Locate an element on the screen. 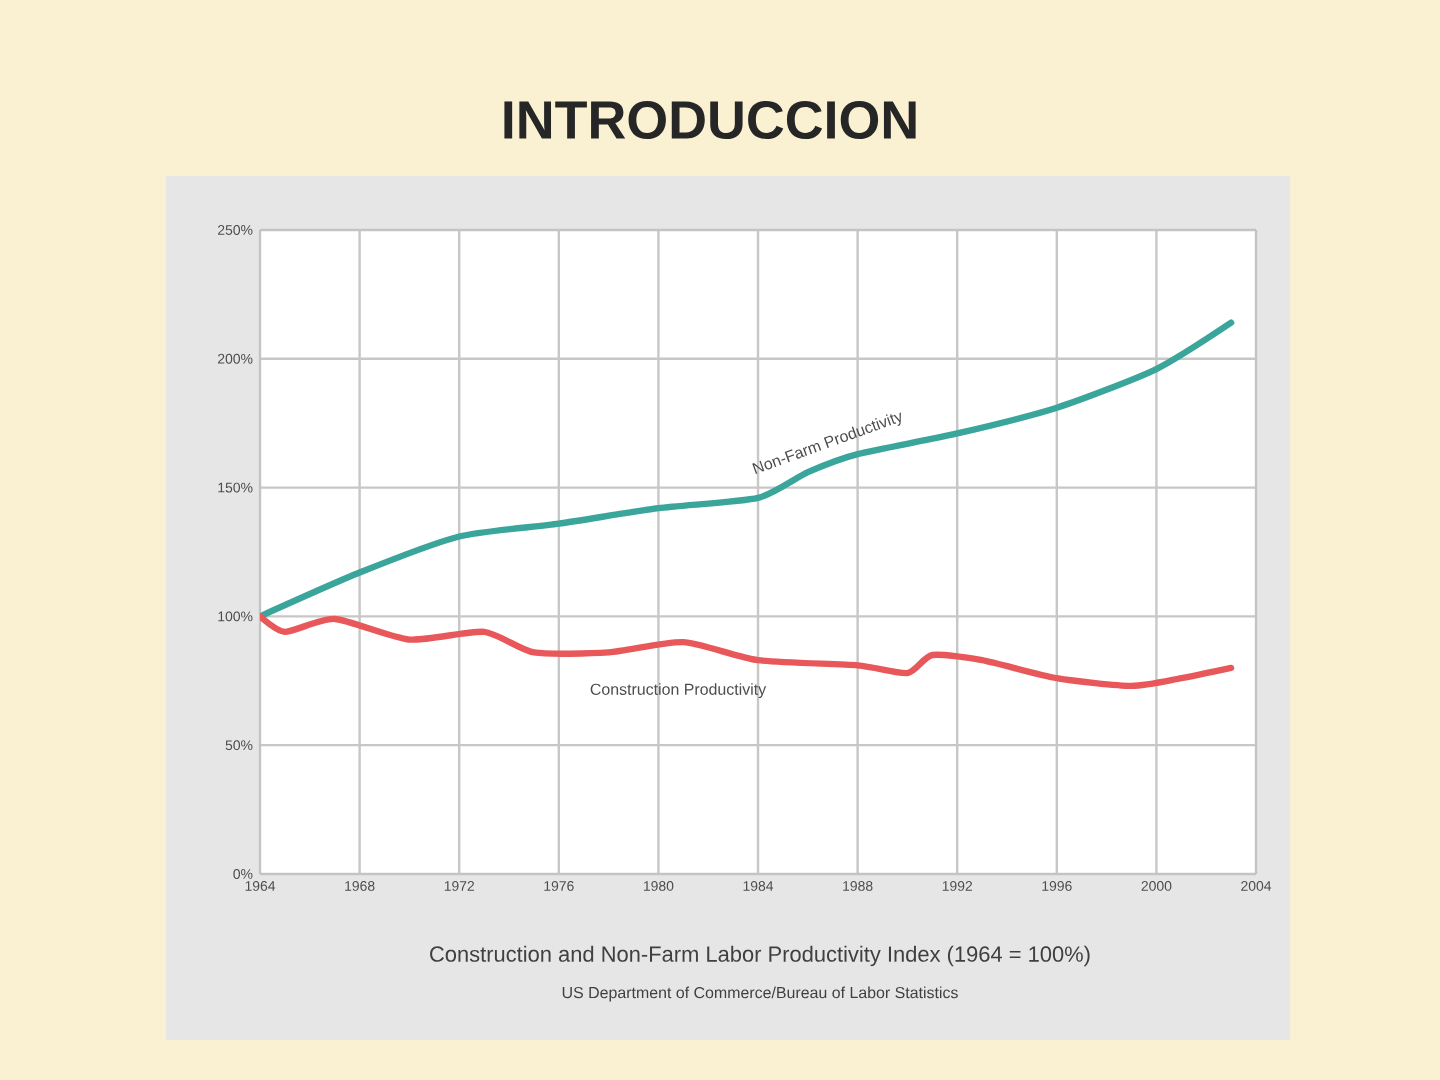  chart-title: INTRODUCCION is located at coordinates (710, 120).